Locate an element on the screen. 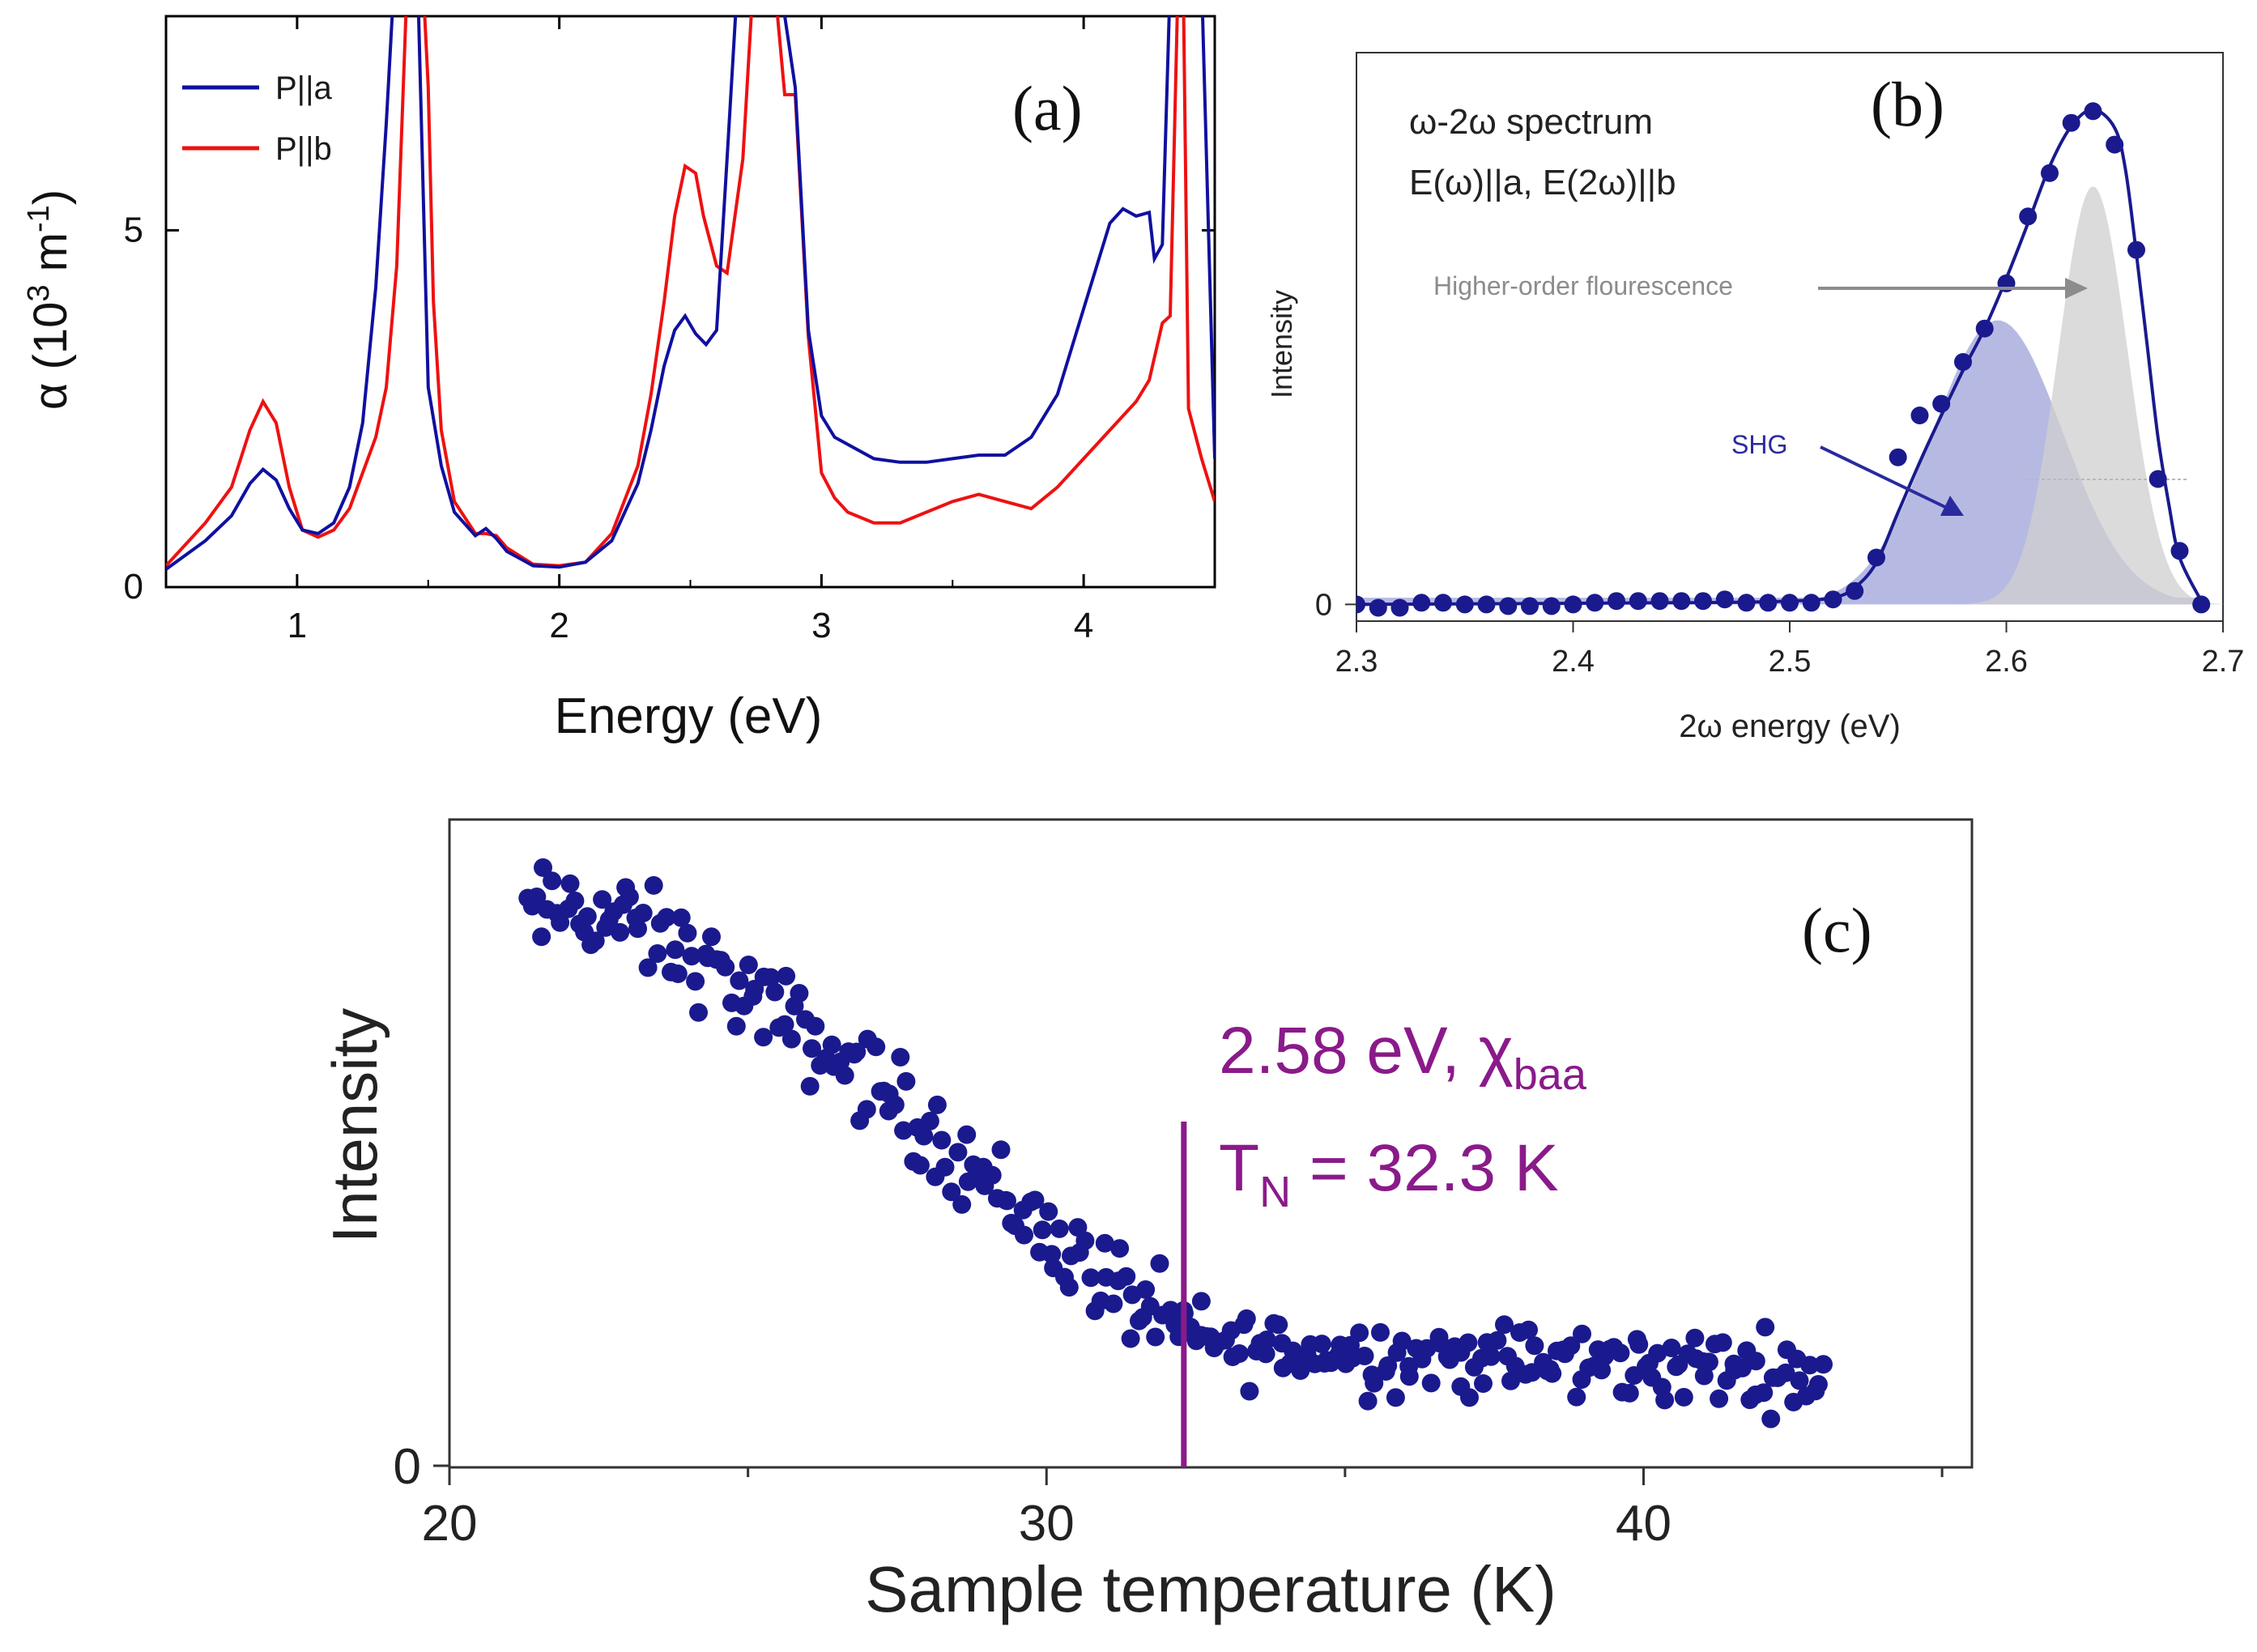 The height and width of the screenshot is (1652, 2257). x-axis-label-c: Sample temperature (K) is located at coordinates (1210, 1589).